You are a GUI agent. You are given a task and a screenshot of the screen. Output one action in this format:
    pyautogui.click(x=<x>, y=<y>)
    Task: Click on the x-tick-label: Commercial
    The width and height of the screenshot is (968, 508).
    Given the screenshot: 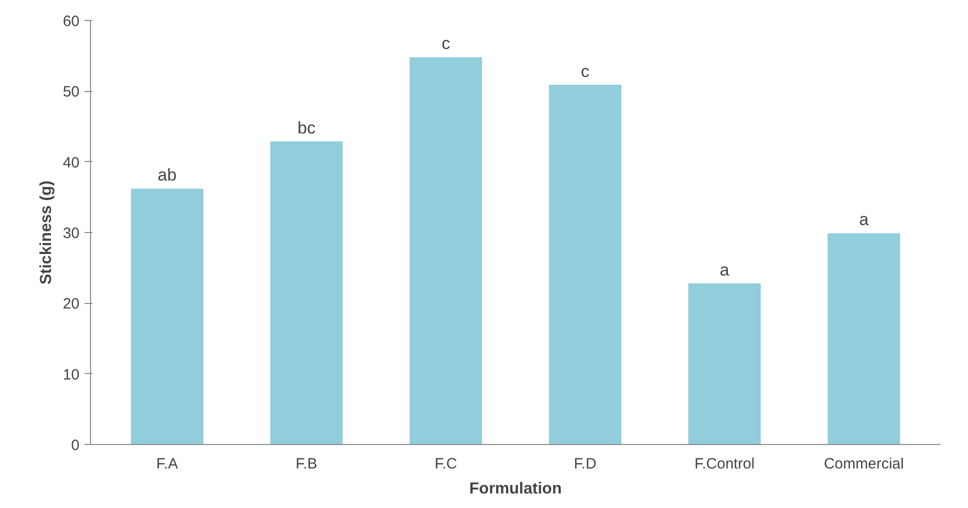 What is the action you would take?
    pyautogui.click(x=864, y=464)
    